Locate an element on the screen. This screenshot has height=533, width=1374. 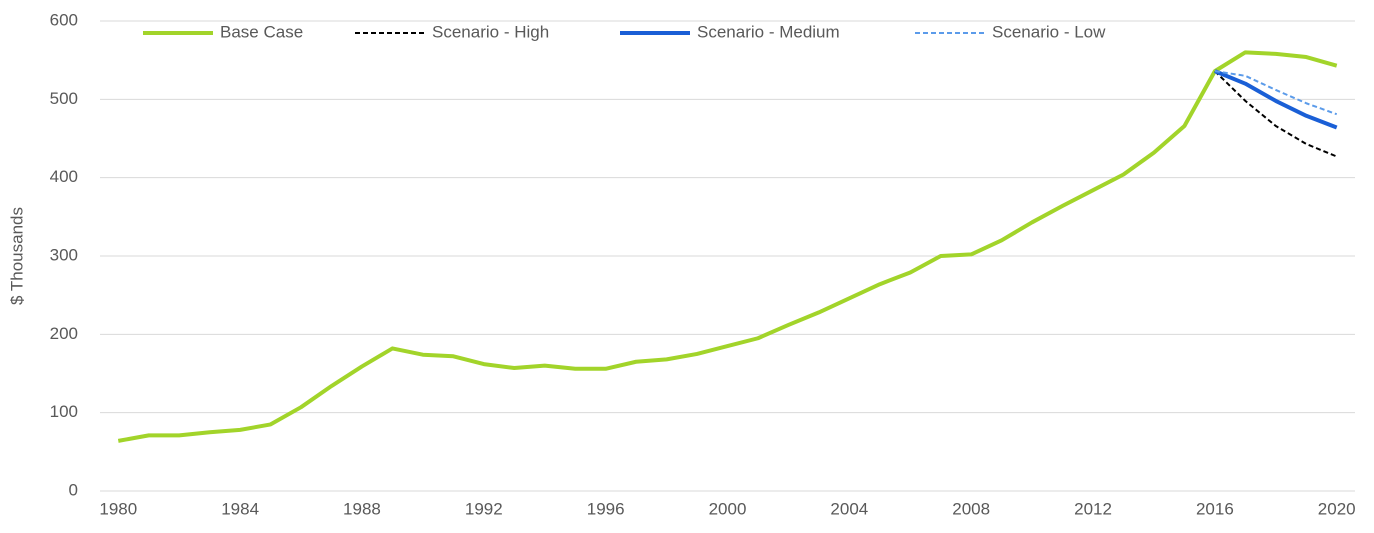
legend-label: Scenario - Low is located at coordinates (1049, 31).